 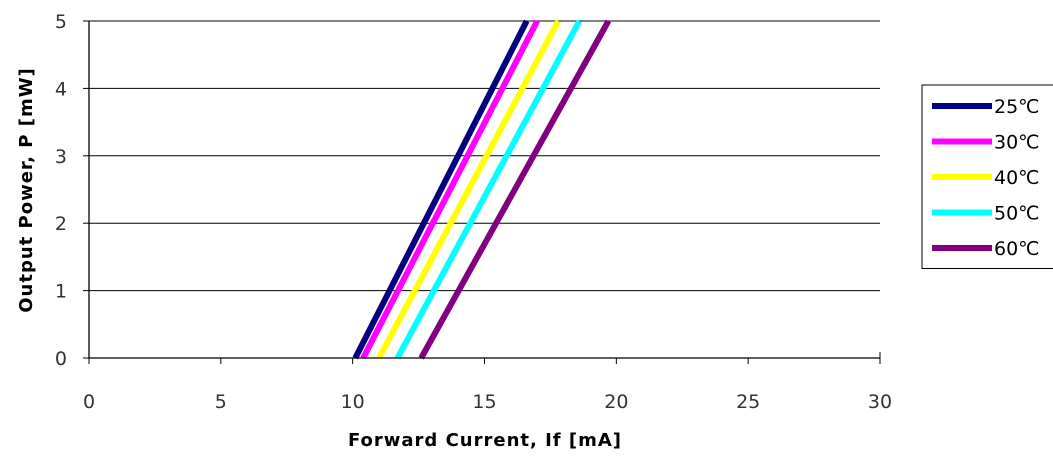 What do you see at coordinates (1017, 249) in the screenshot?
I see `legend-label-4: 60℃` at bounding box center [1017, 249].